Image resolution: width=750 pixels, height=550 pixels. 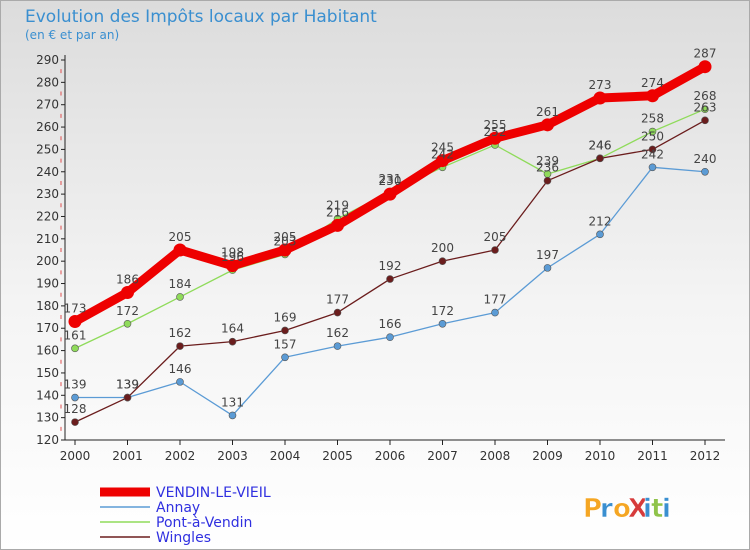 What do you see at coordinates (442, 148) in the screenshot?
I see `data-label-vendin-le-vieil: 245` at bounding box center [442, 148].